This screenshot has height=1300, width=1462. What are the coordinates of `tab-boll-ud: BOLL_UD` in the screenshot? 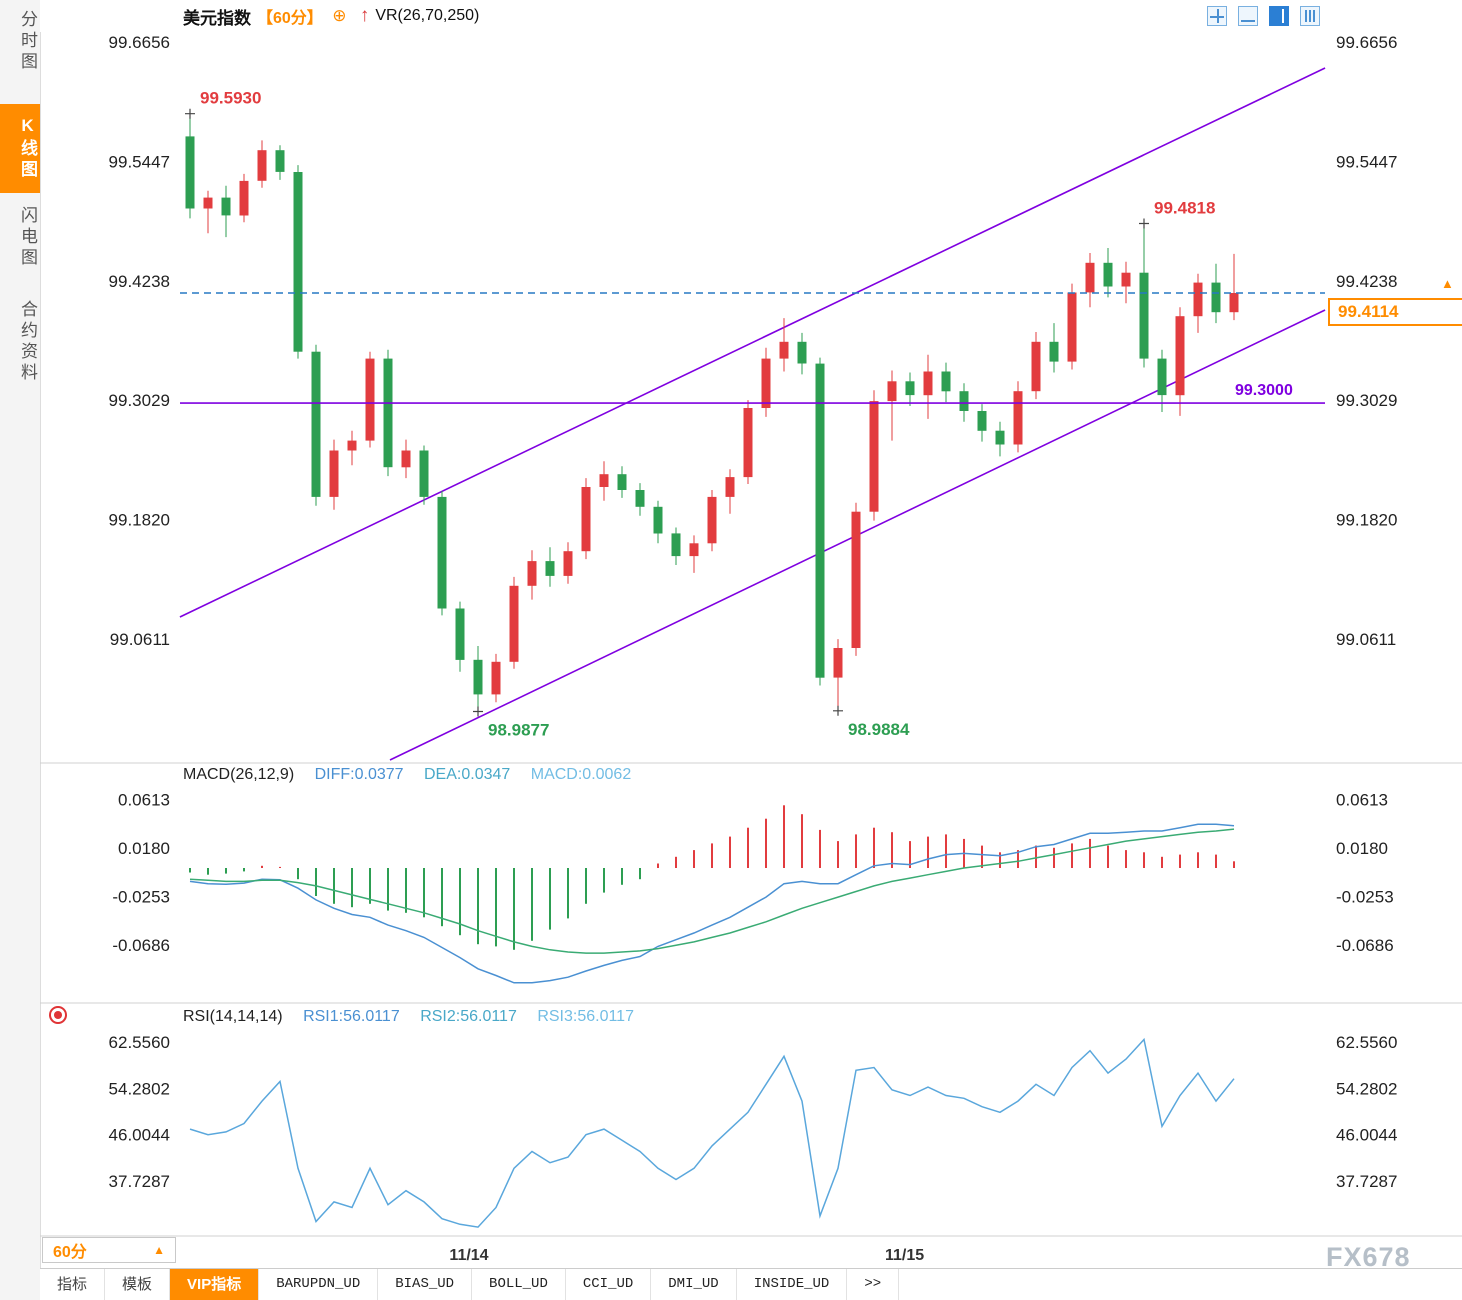 It's located at (519, 1284).